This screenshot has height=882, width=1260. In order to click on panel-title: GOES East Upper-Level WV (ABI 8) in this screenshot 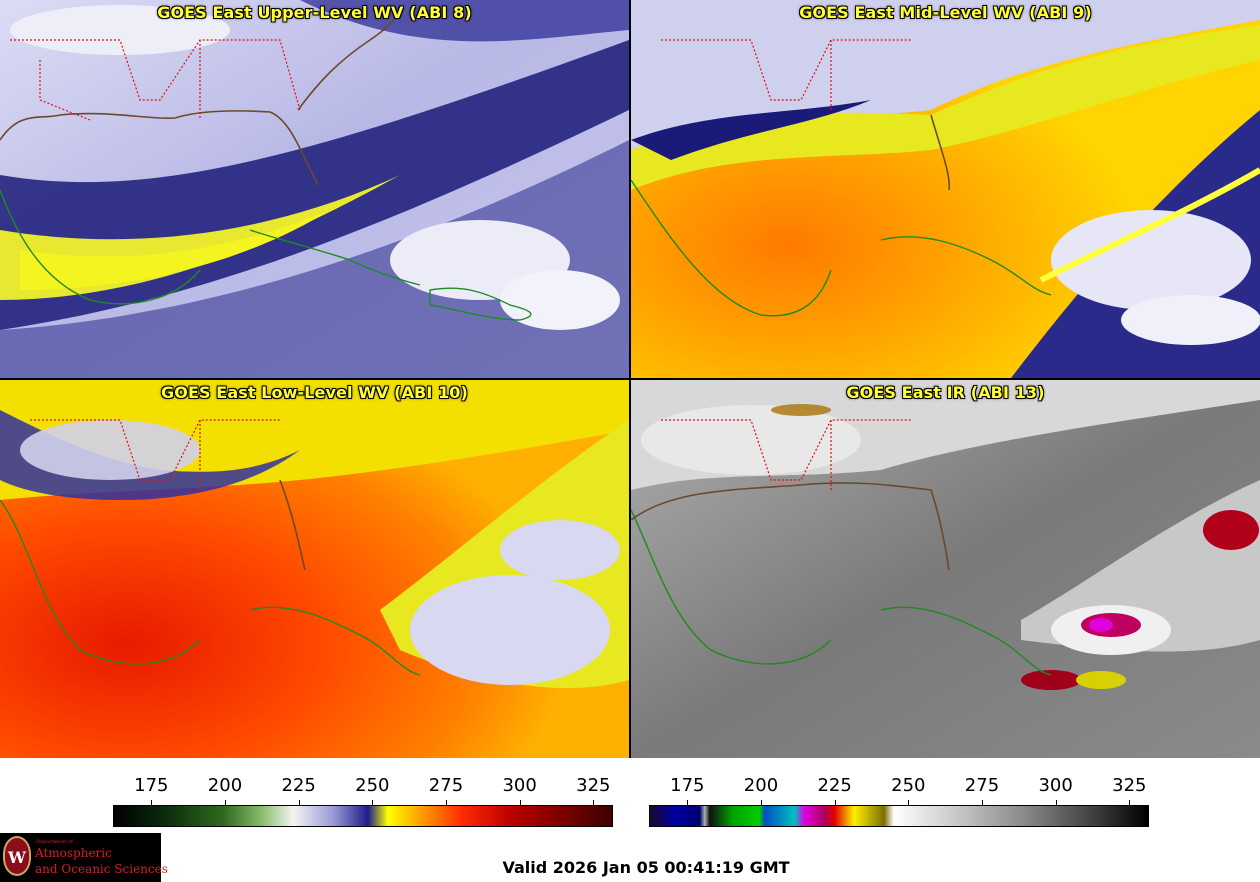, I will do `click(314, 12)`.